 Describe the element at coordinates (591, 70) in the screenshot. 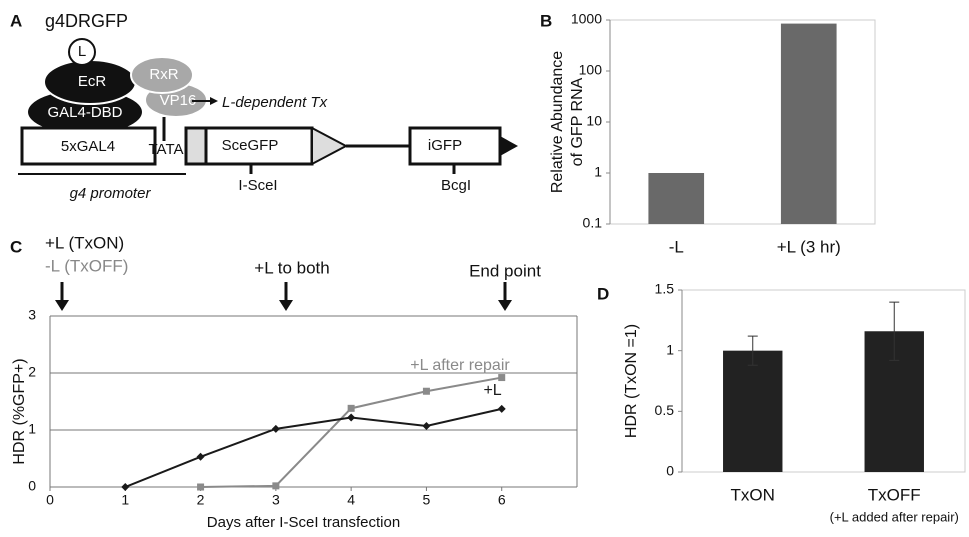

I see `y-tick-label: 100` at that location.